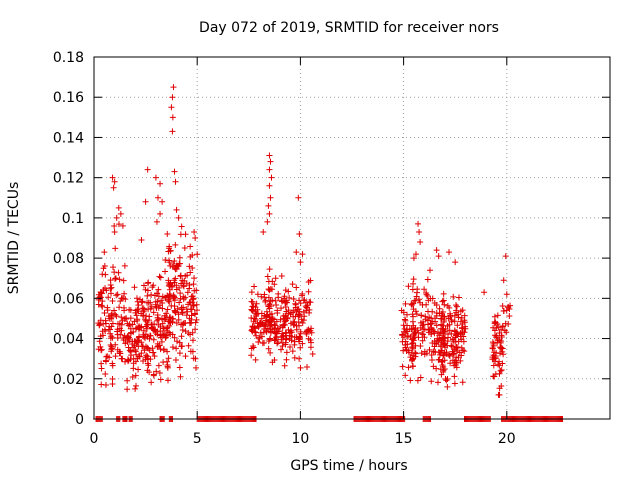  What do you see at coordinates (404, 439) in the screenshot?
I see `x-tick-label: 15` at bounding box center [404, 439].